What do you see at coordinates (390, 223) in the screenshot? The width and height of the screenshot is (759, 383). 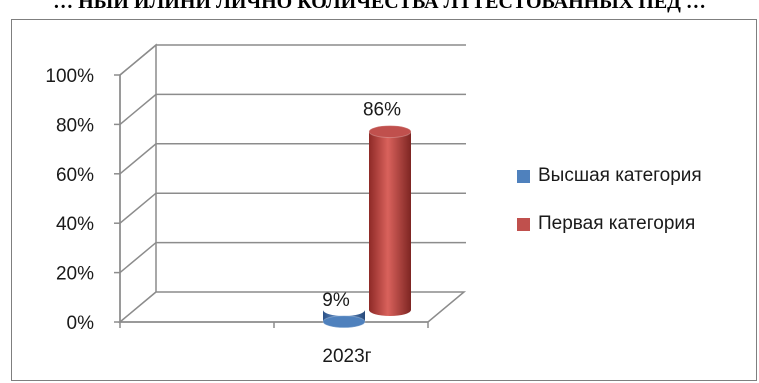 I see `bar-body` at bounding box center [390, 223].